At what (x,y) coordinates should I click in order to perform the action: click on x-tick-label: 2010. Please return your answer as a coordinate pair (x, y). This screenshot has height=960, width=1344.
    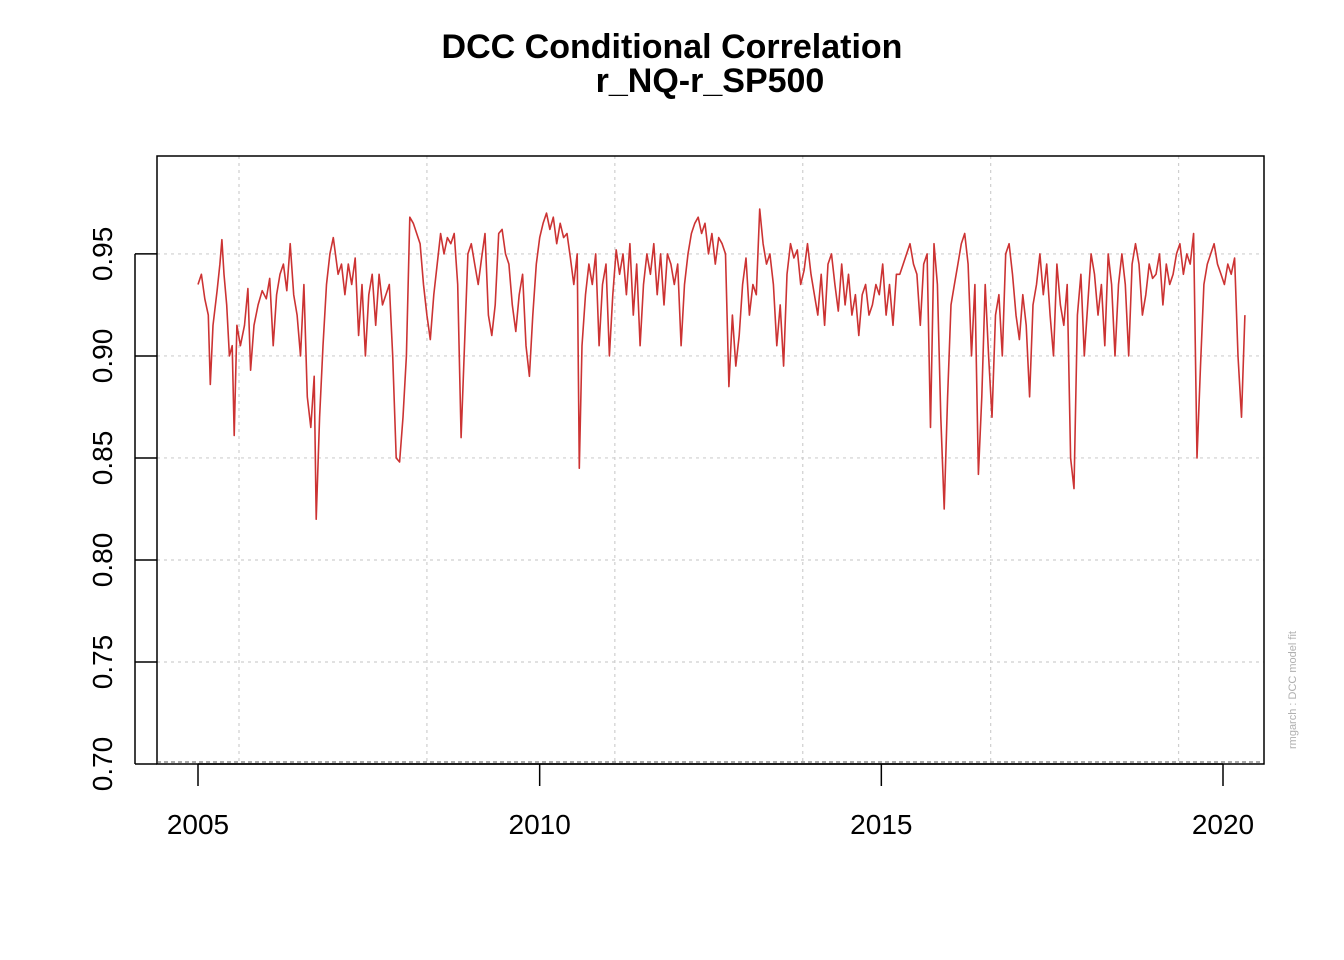
    Looking at the image, I should click on (540, 824).